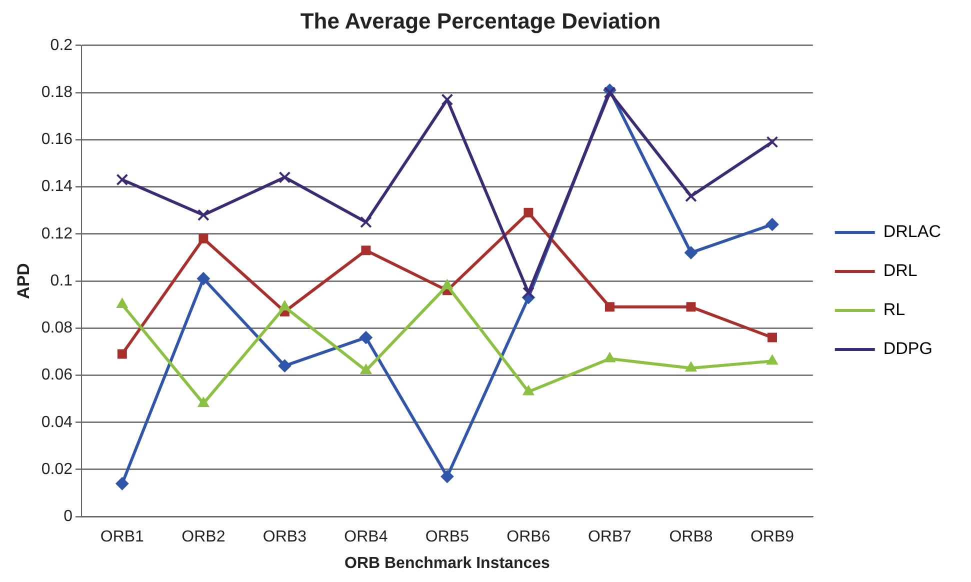 The width and height of the screenshot is (971, 582). What do you see at coordinates (284, 537) in the screenshot?
I see `x-tick-label: ORB3` at bounding box center [284, 537].